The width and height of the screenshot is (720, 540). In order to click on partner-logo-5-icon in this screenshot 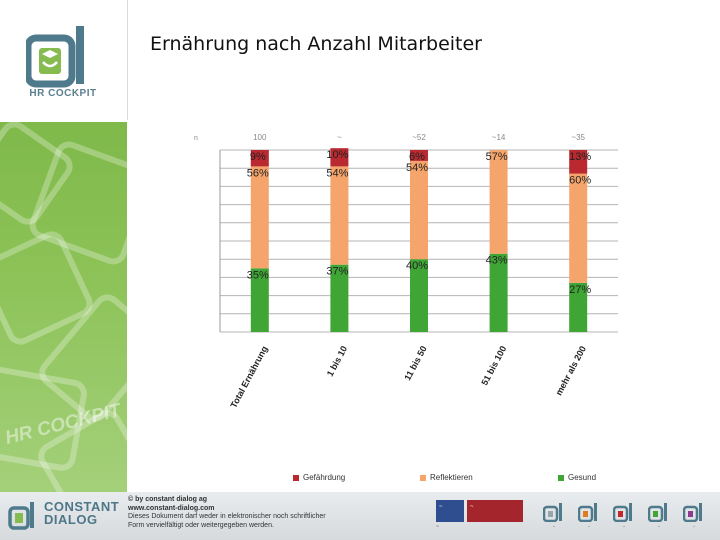, I will do `click(692, 512)`.